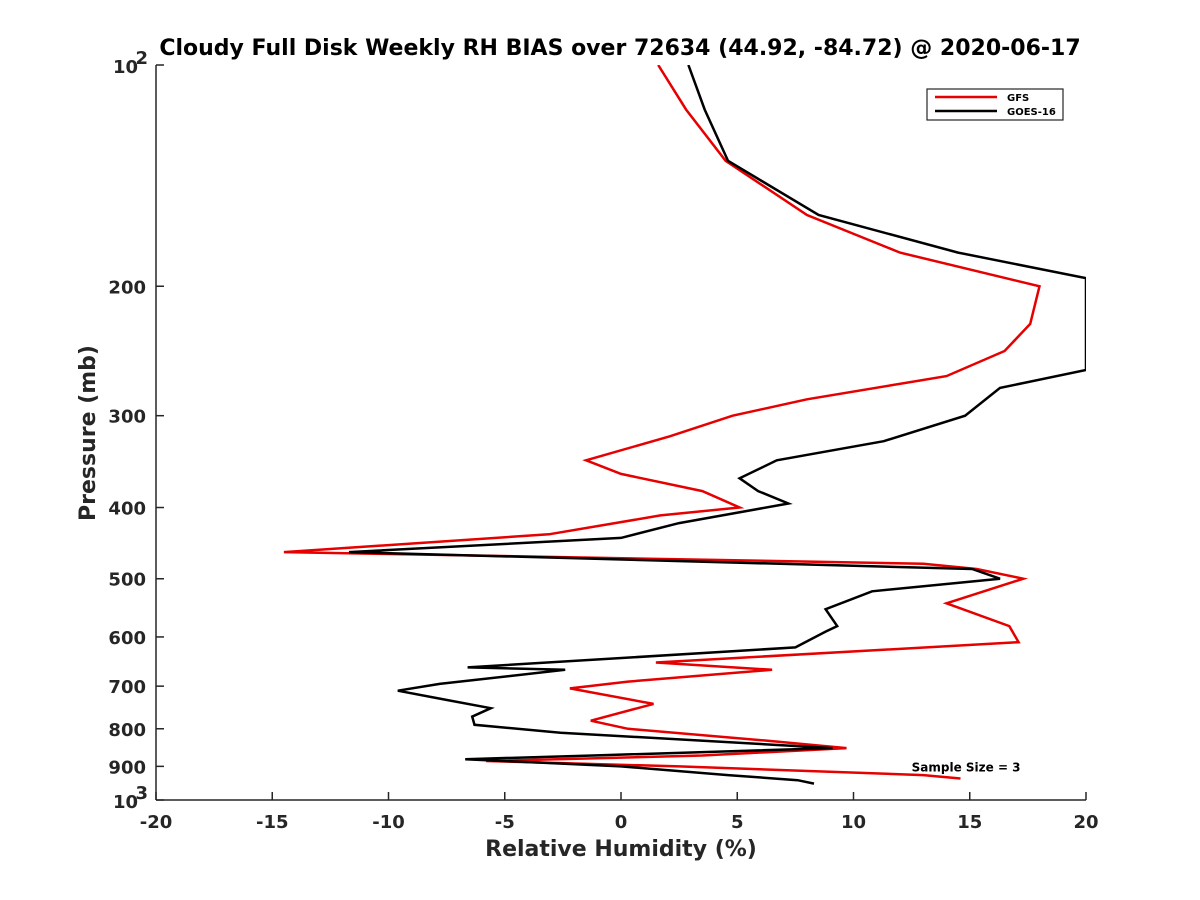  Describe the element at coordinates (388, 822) in the screenshot. I see `x-tick-label: -10` at that location.